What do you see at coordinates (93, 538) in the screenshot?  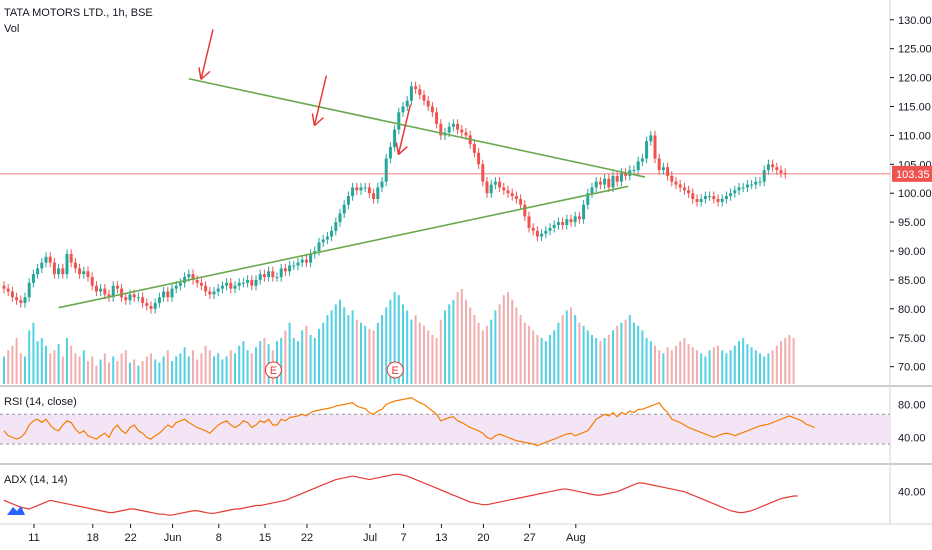 I see `time-tick-label: 18` at bounding box center [93, 538].